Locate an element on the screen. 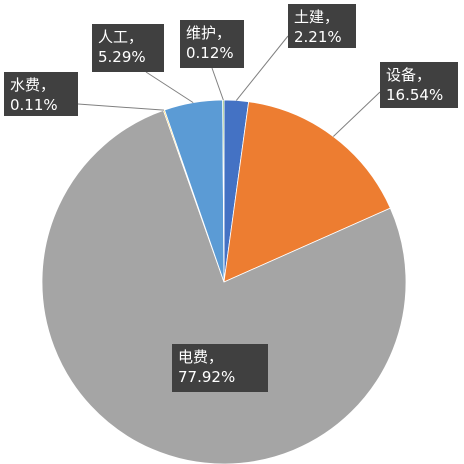 The width and height of the screenshot is (464, 464). data-label-value: 0.11% is located at coordinates (34, 105).